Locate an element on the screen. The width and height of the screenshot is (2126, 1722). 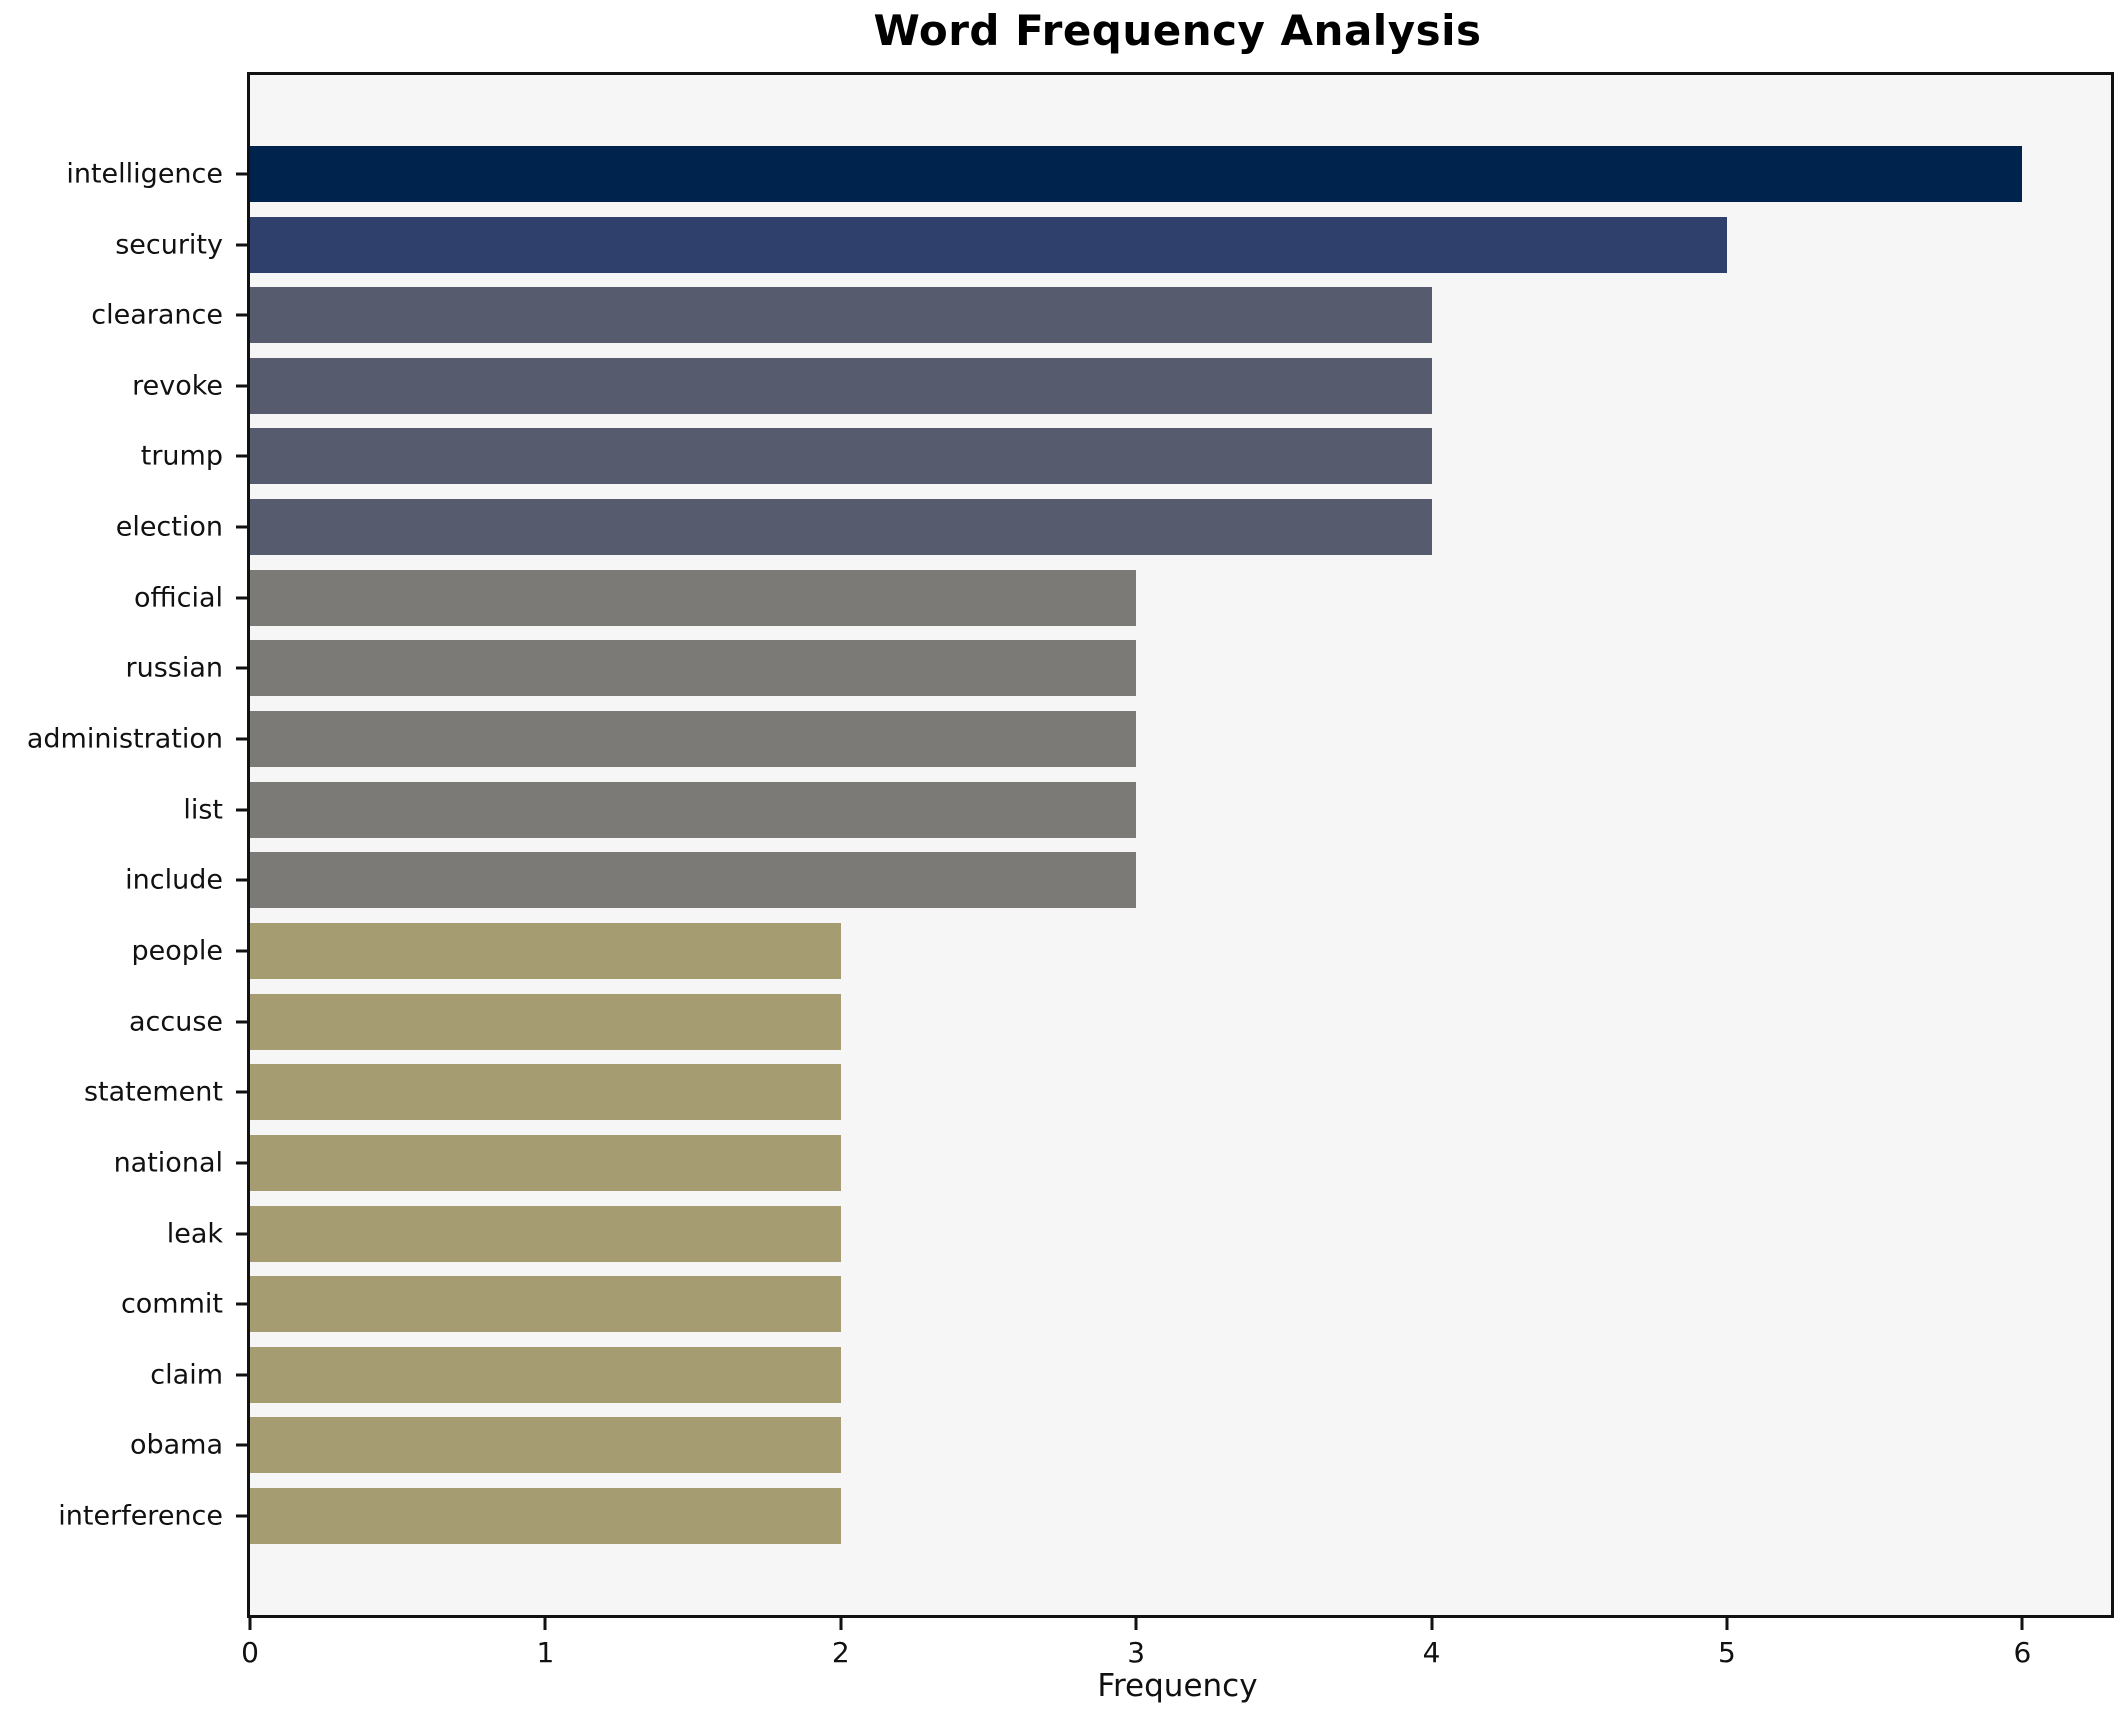
y-tick-label-obama: obama is located at coordinates (176, 1445).